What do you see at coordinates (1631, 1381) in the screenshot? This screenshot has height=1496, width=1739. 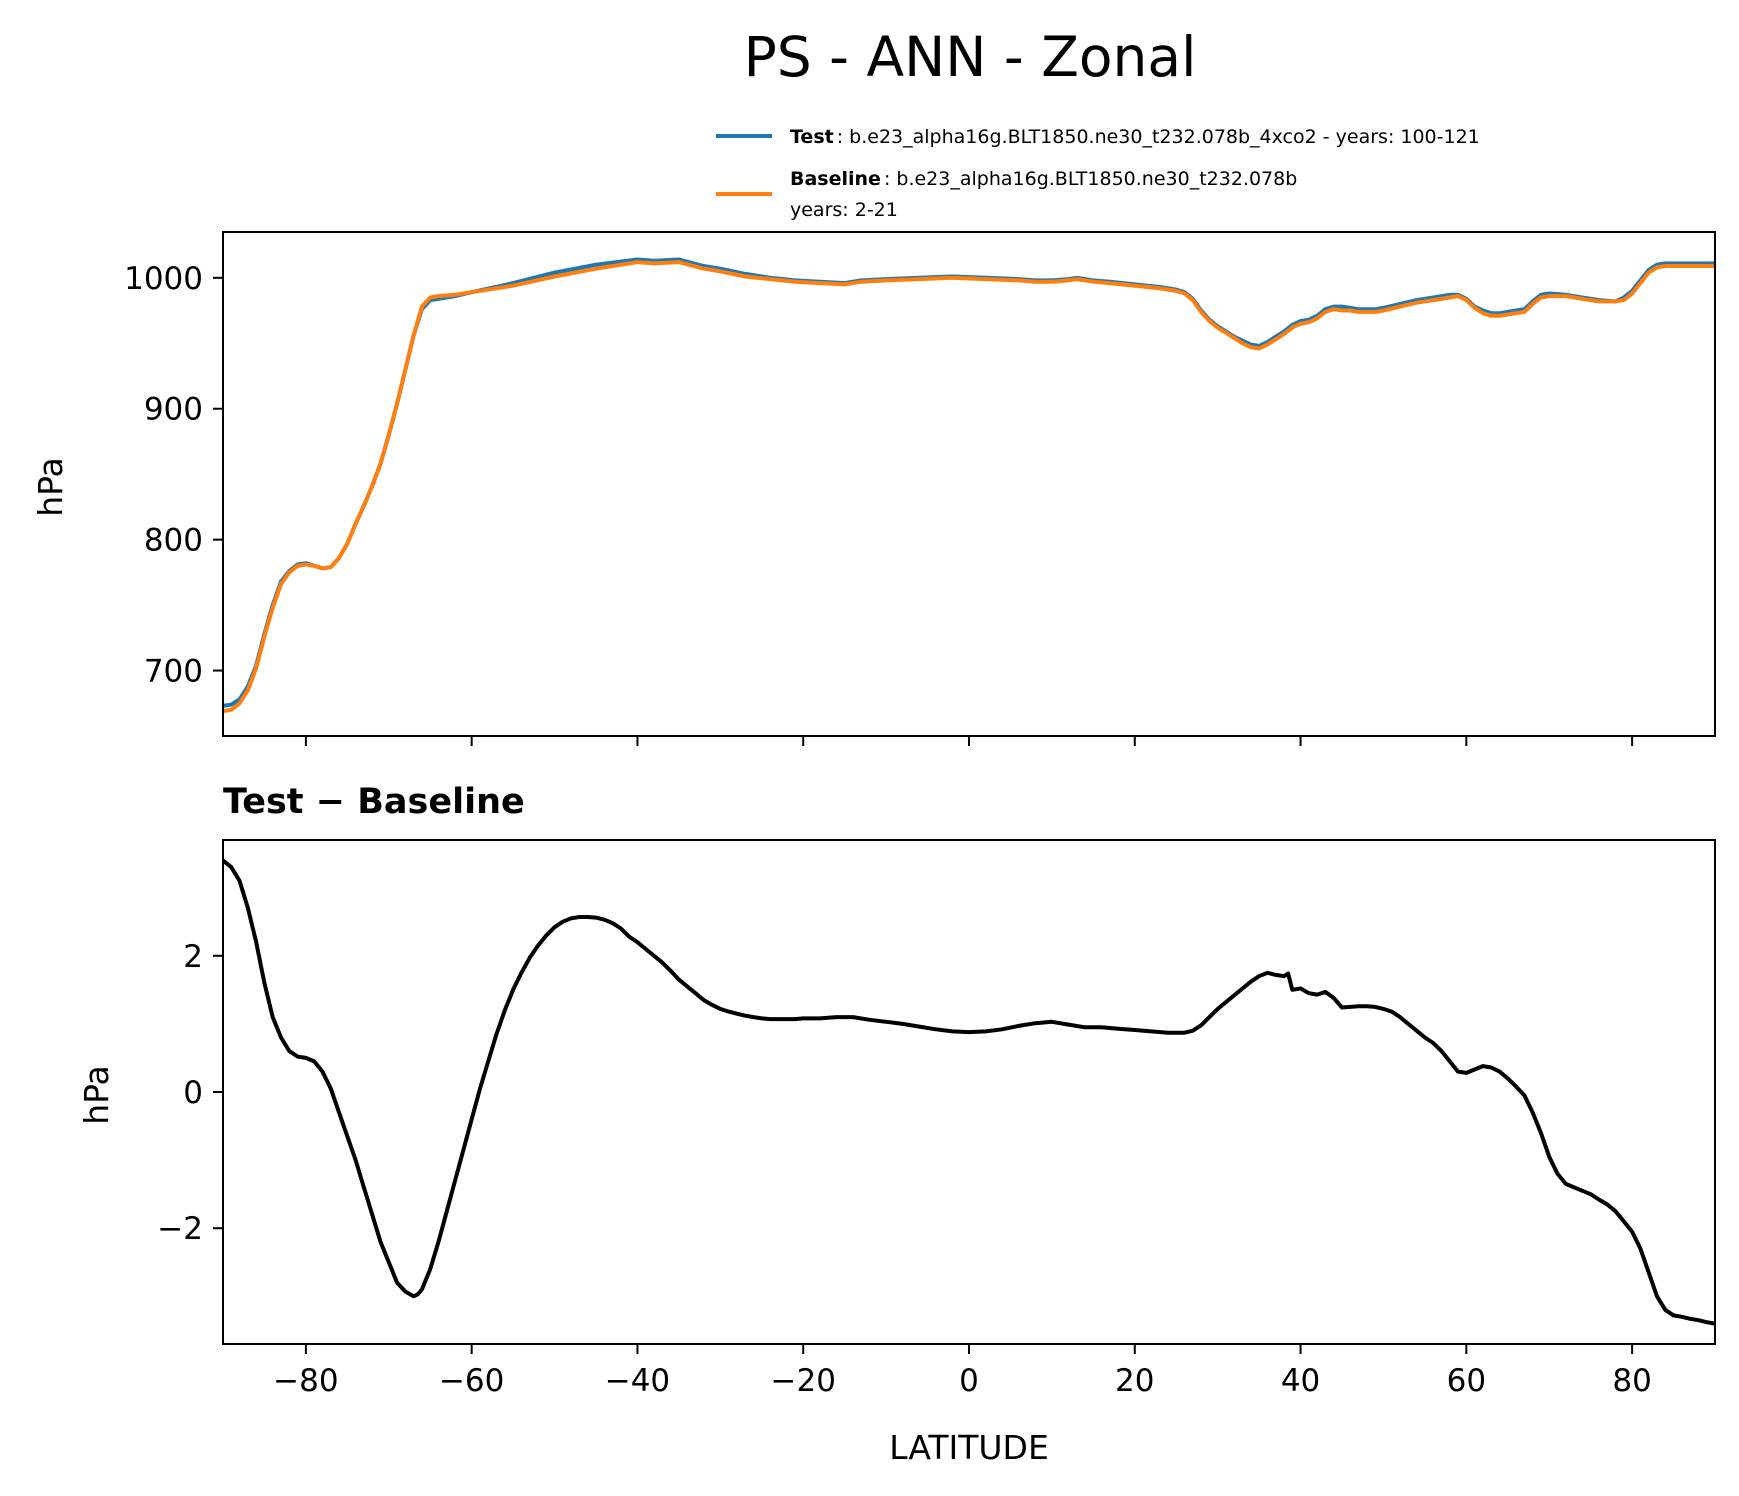 I see `x-tick-label: 80` at bounding box center [1631, 1381].